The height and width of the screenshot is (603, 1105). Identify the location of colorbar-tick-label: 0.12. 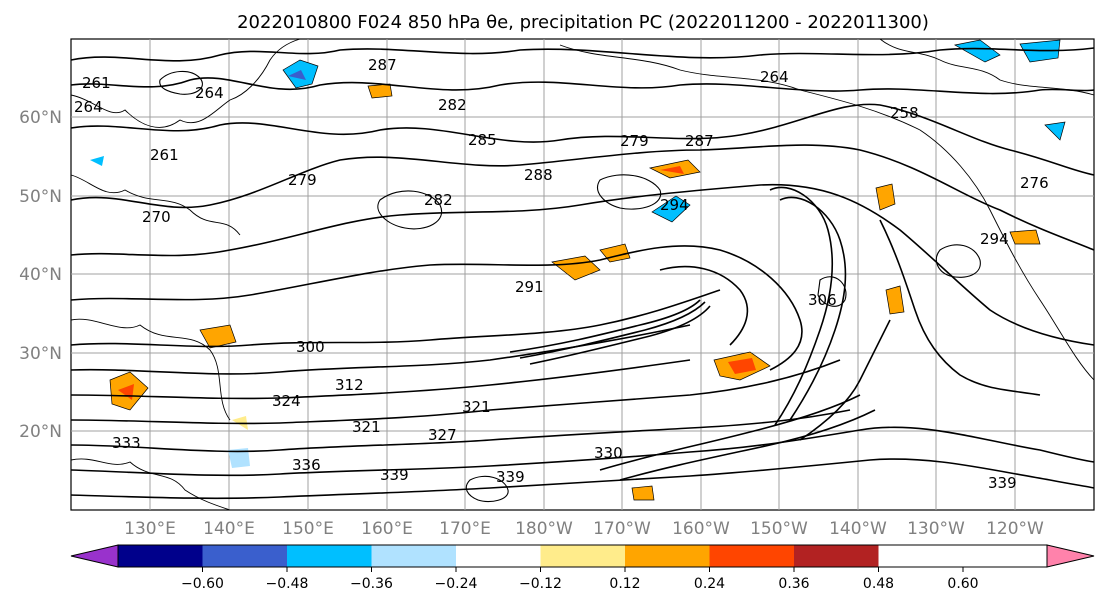
(624, 584).